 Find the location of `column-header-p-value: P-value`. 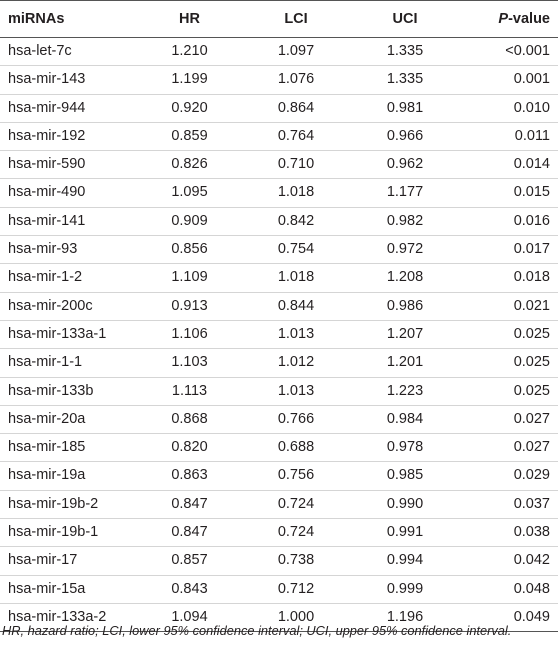

column-header-p-value: P-value is located at coordinates (508, 19).